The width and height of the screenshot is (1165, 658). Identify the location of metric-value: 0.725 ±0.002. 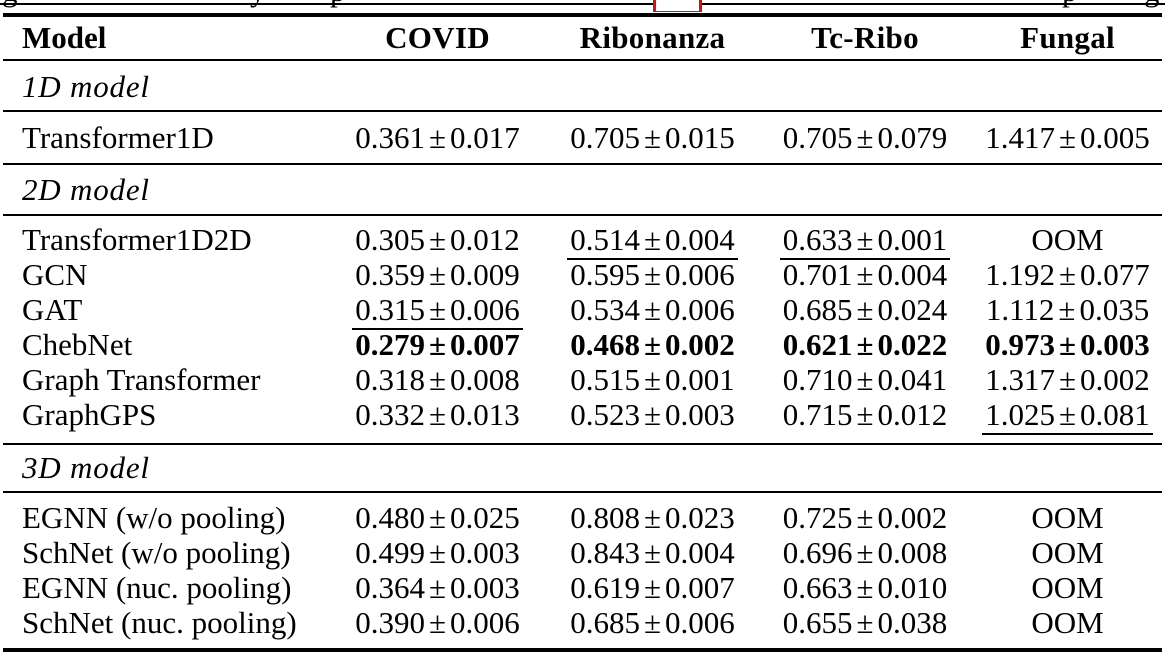
(865, 517).